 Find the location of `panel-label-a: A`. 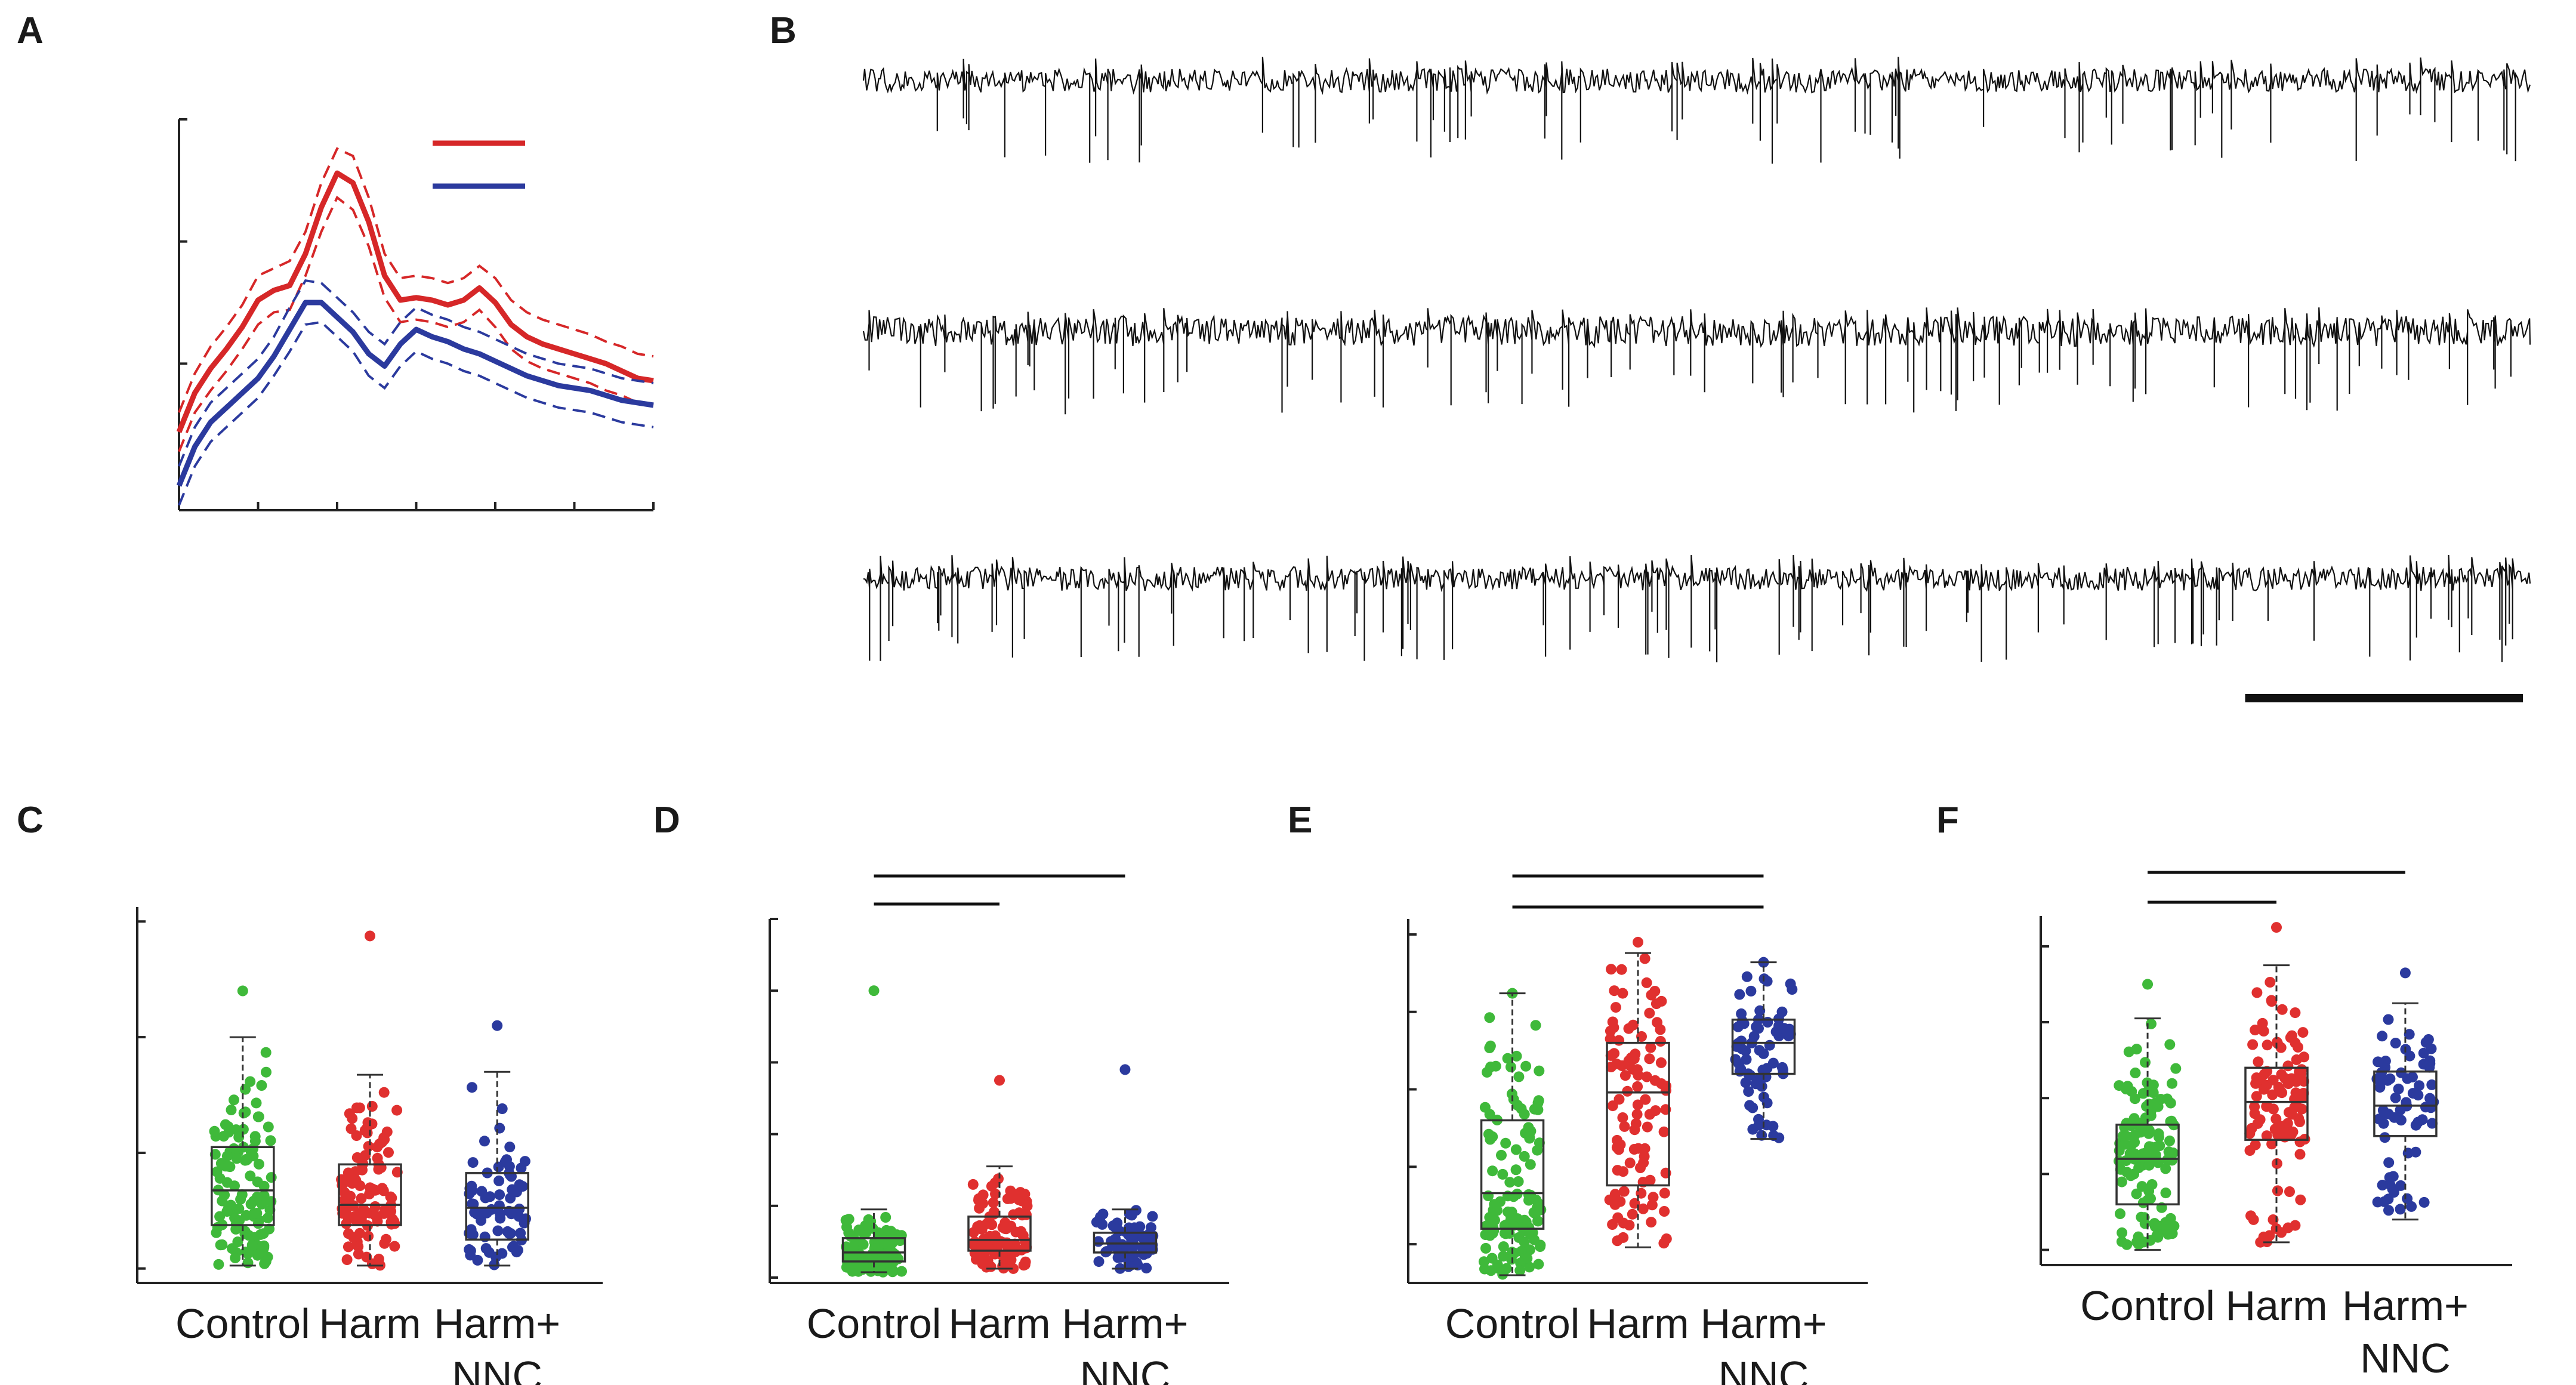

panel-label-a: A is located at coordinates (30, 30).